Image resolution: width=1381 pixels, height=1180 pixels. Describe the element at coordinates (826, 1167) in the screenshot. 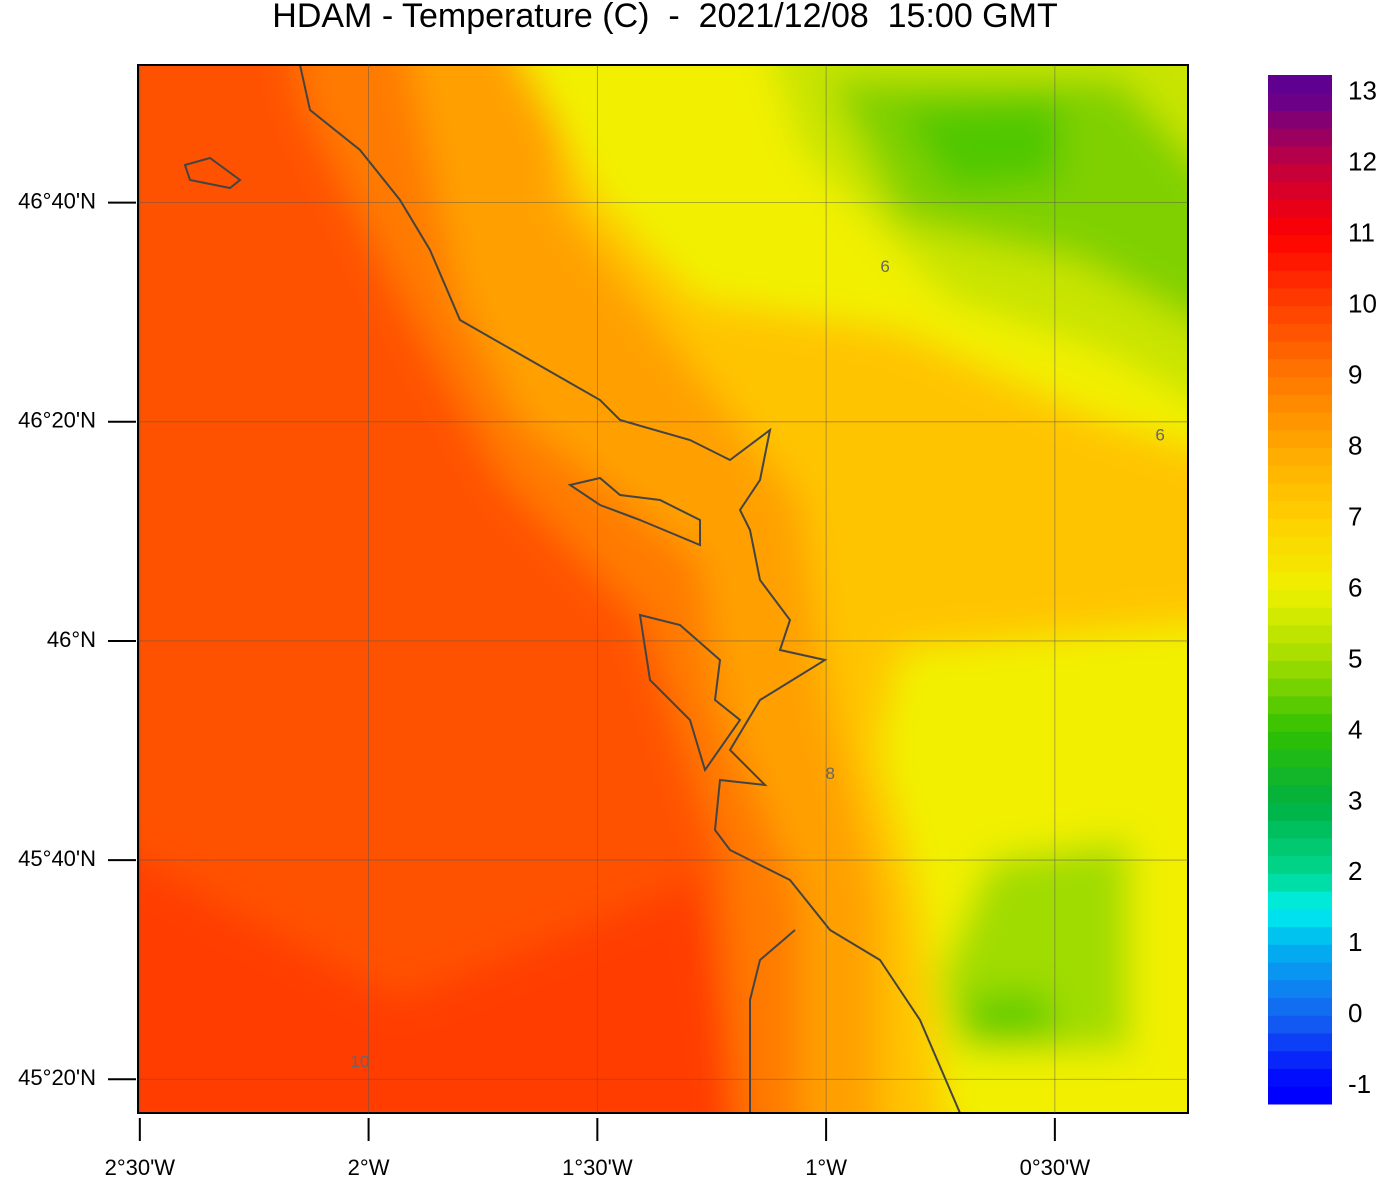

I see `x-tick-label: 1°W` at that location.